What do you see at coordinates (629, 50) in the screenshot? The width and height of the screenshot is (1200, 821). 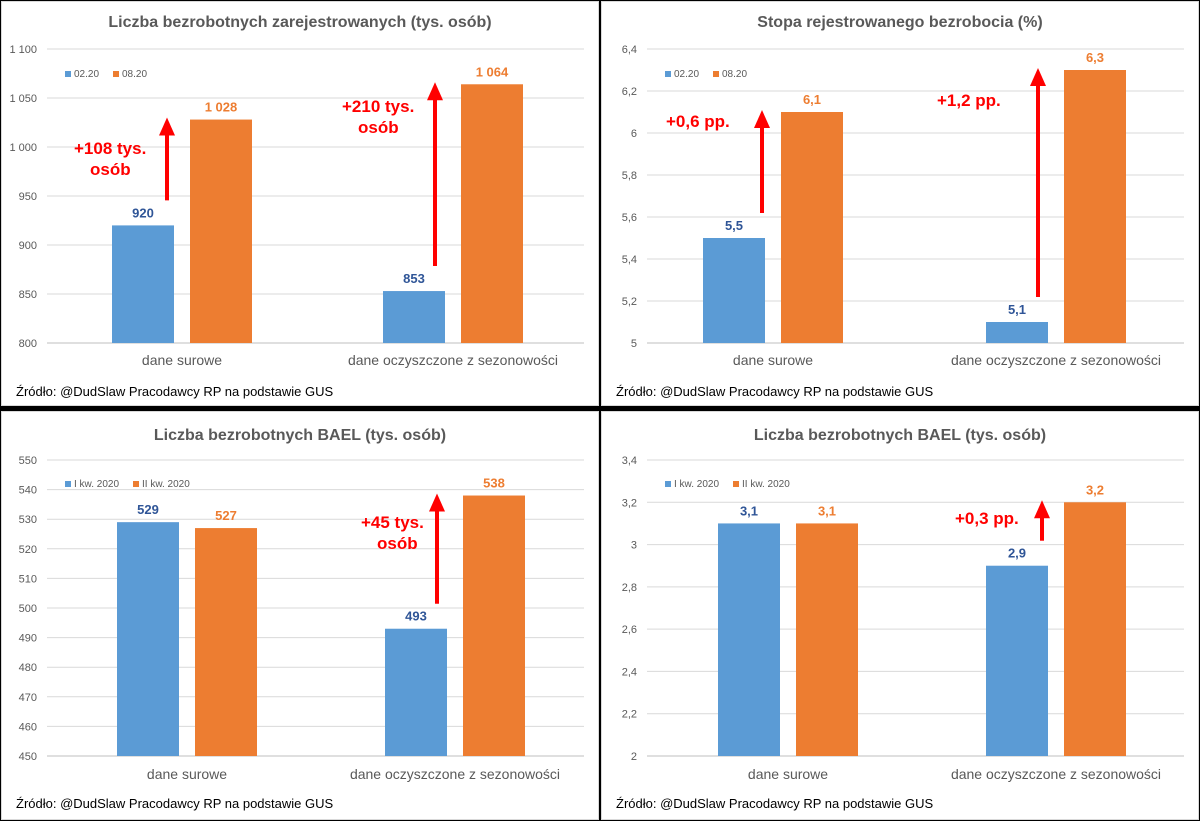 I see `y-tick-label: 6,4` at bounding box center [629, 50].